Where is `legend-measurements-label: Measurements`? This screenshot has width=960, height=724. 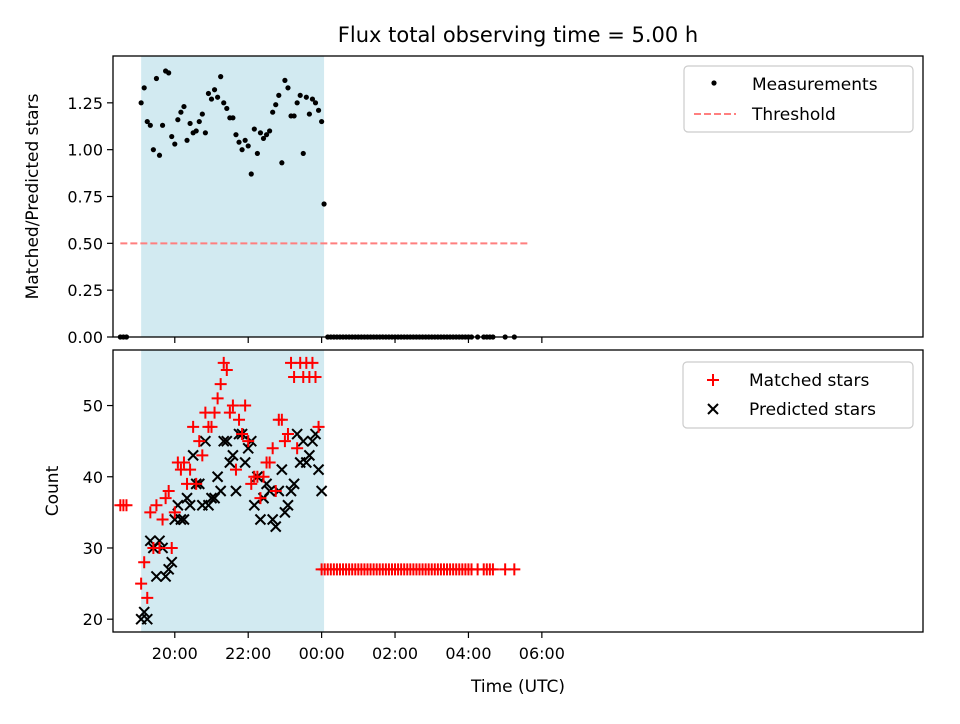 legend-measurements-label: Measurements is located at coordinates (815, 85).